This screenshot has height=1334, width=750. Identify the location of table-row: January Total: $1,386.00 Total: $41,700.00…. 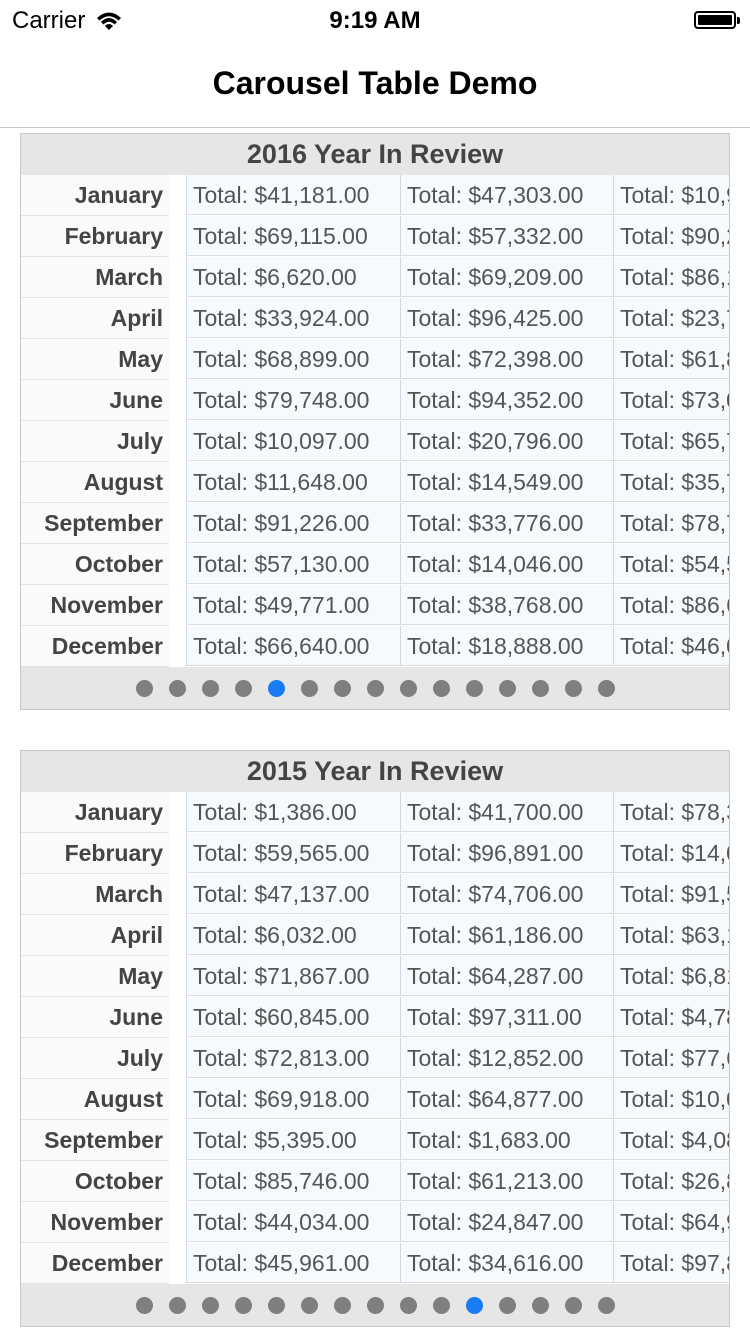
(375, 812).